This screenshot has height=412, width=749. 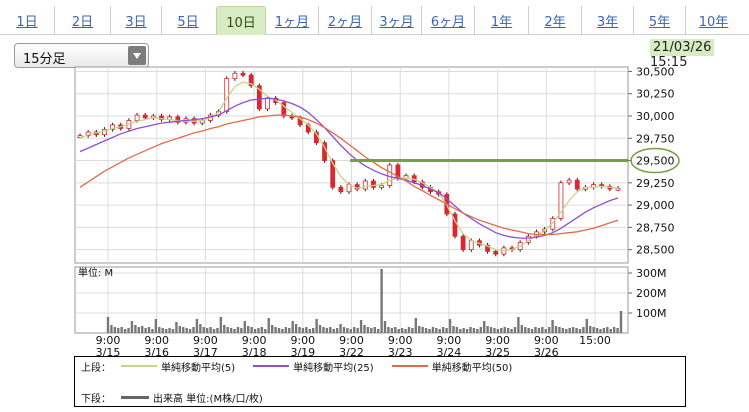 What do you see at coordinates (83, 20) in the screenshot?
I see `tab-2d: 2日` at bounding box center [83, 20].